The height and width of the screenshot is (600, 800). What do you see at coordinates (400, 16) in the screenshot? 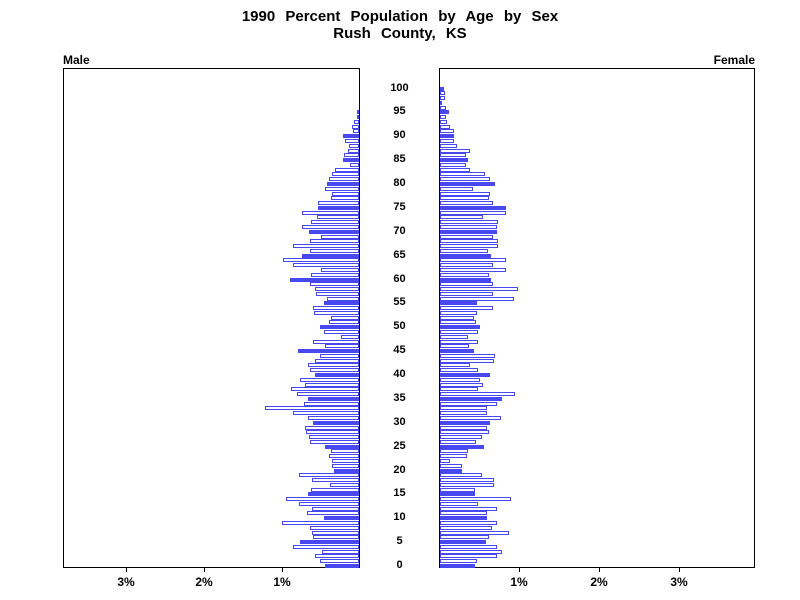
I see `chart-title-line1: 1990 Percent Population by Age by Sex` at bounding box center [400, 16].